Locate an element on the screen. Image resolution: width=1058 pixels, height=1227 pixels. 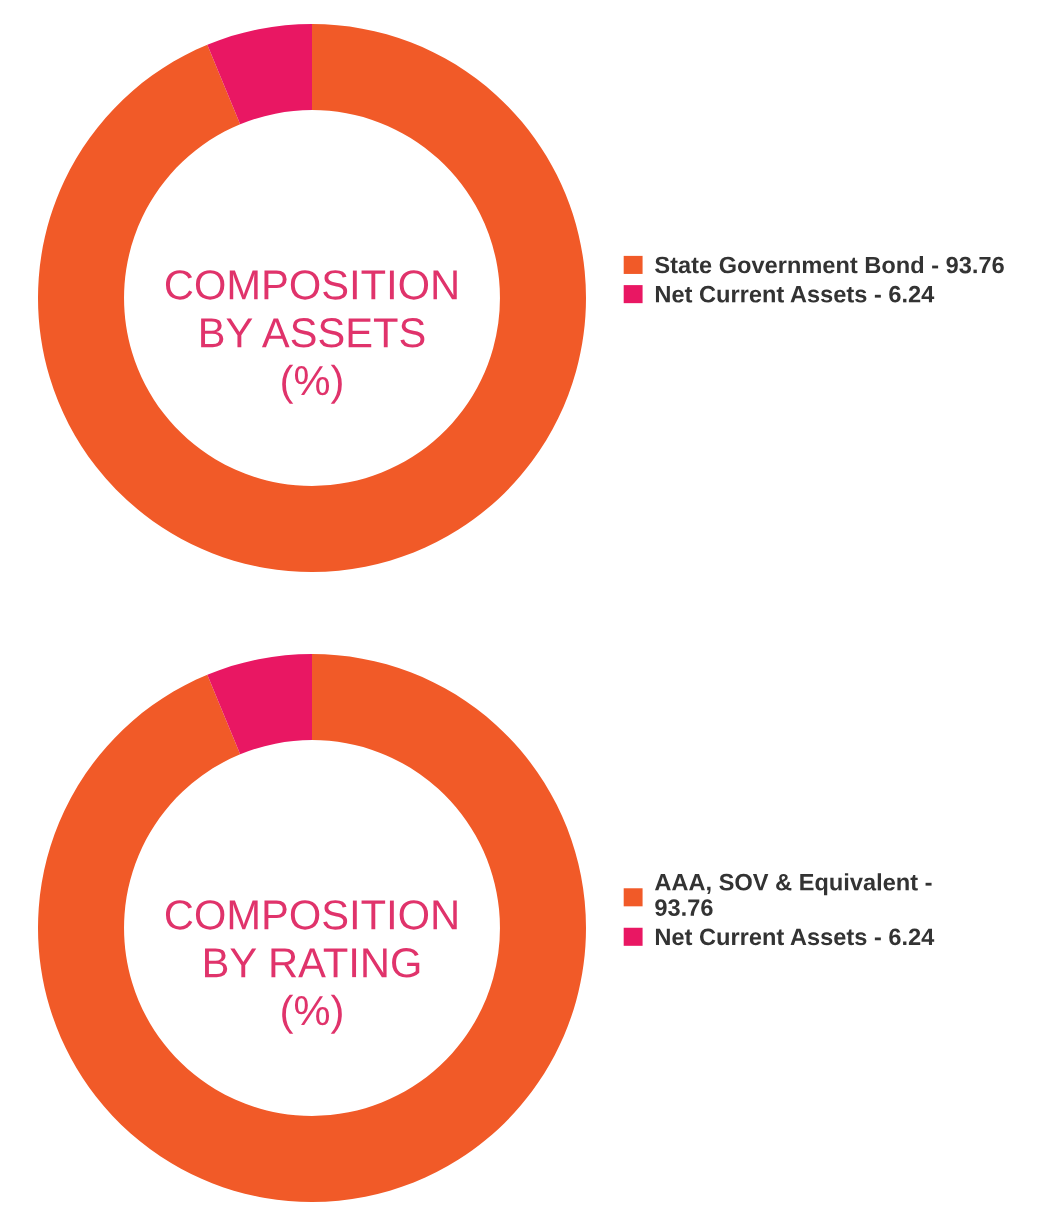
legend-label: AAA, SOV & Equivalent - 93.76 is located at coordinates (793, 895).